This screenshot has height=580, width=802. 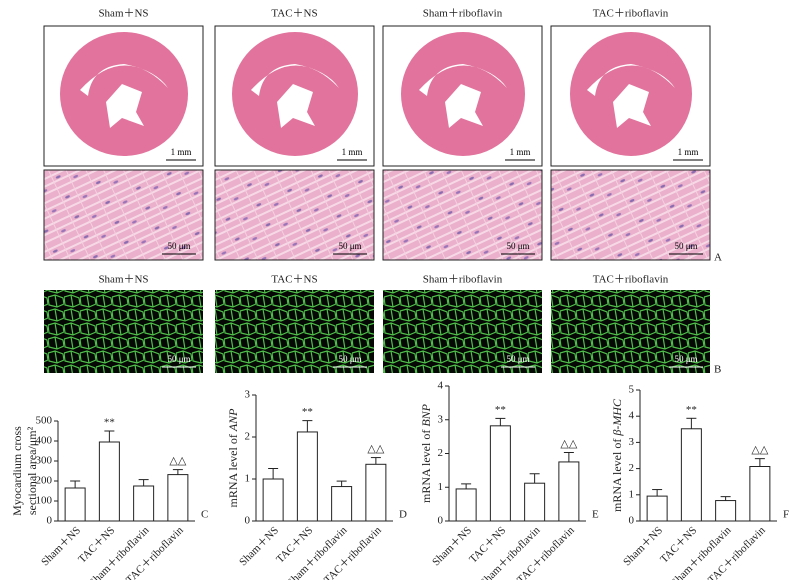 I want to click on y-axis-label-part: ANP, so click(x=233, y=420).